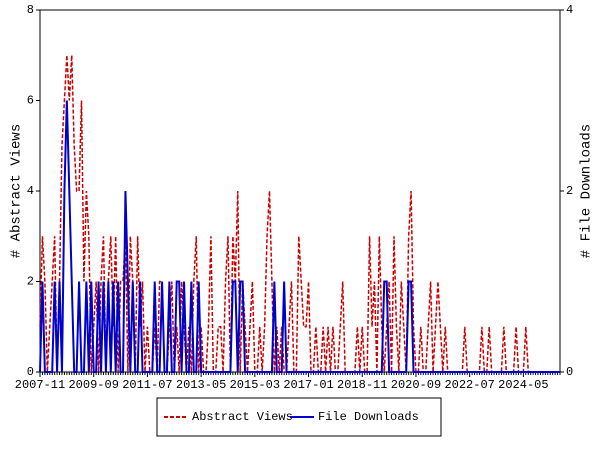  I want to click on legend, so click(299, 417).